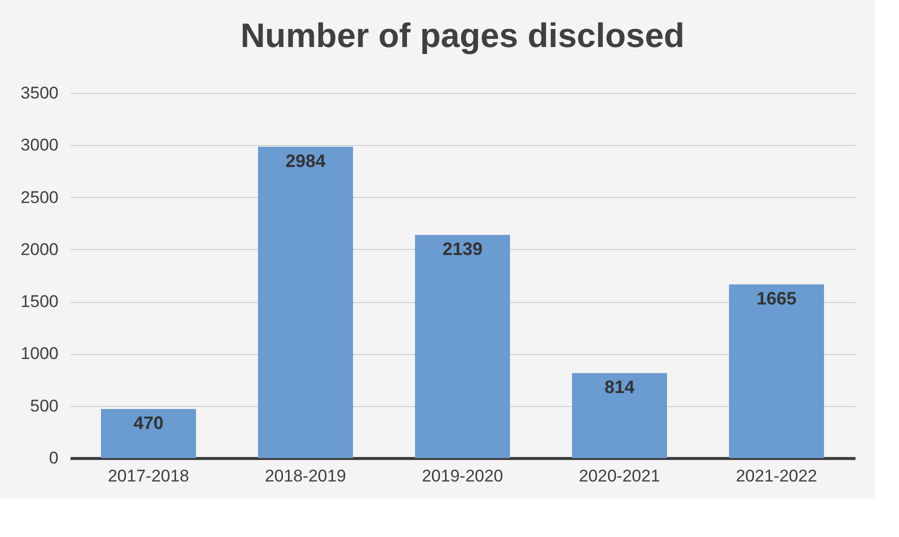 This screenshot has width=899, height=537. Describe the element at coordinates (39, 249) in the screenshot. I see `y-tick-label: 2000` at that location.